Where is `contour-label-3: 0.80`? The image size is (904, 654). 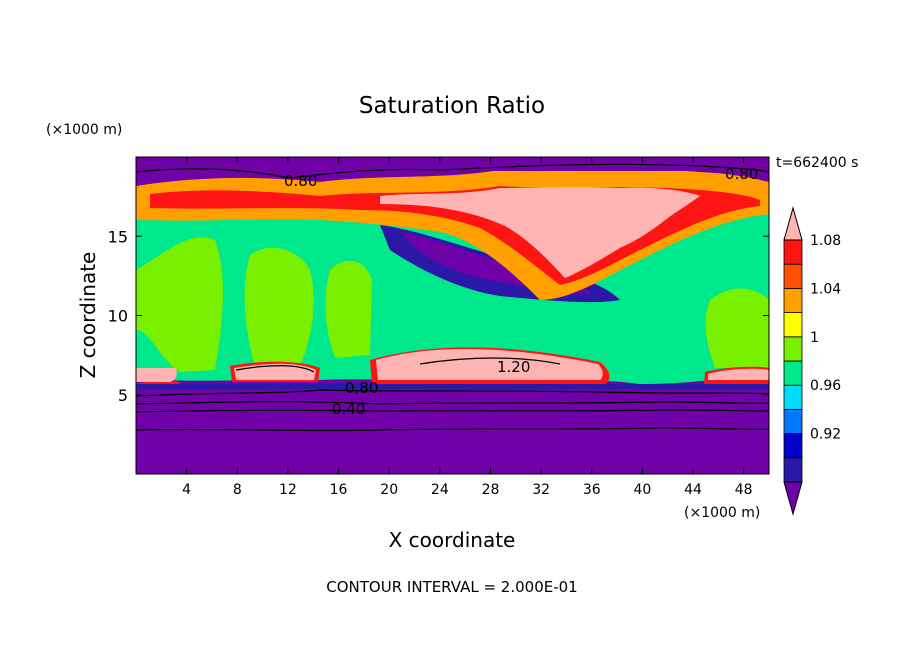 contour-label-3: 0.80 is located at coordinates (361, 388).